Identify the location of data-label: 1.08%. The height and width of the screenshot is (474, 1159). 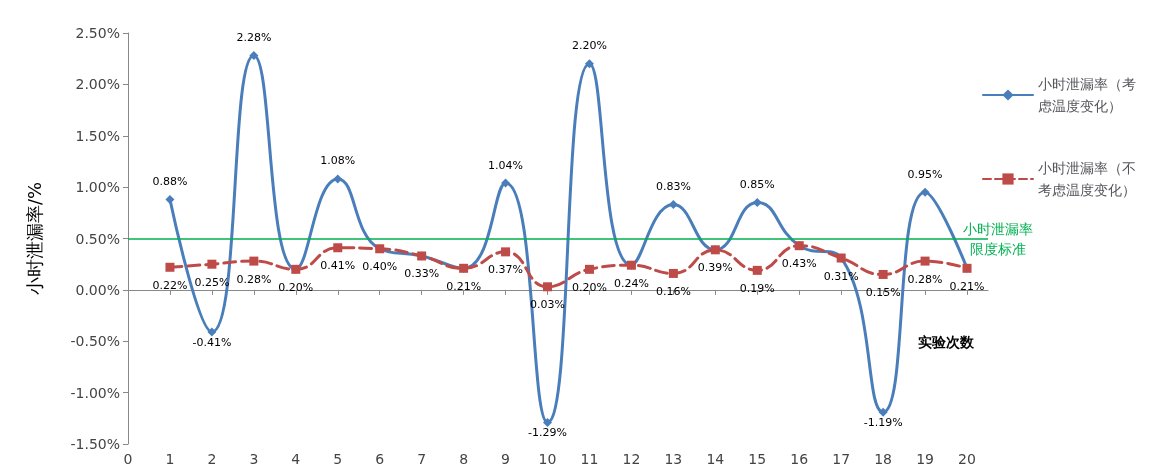
(338, 161).